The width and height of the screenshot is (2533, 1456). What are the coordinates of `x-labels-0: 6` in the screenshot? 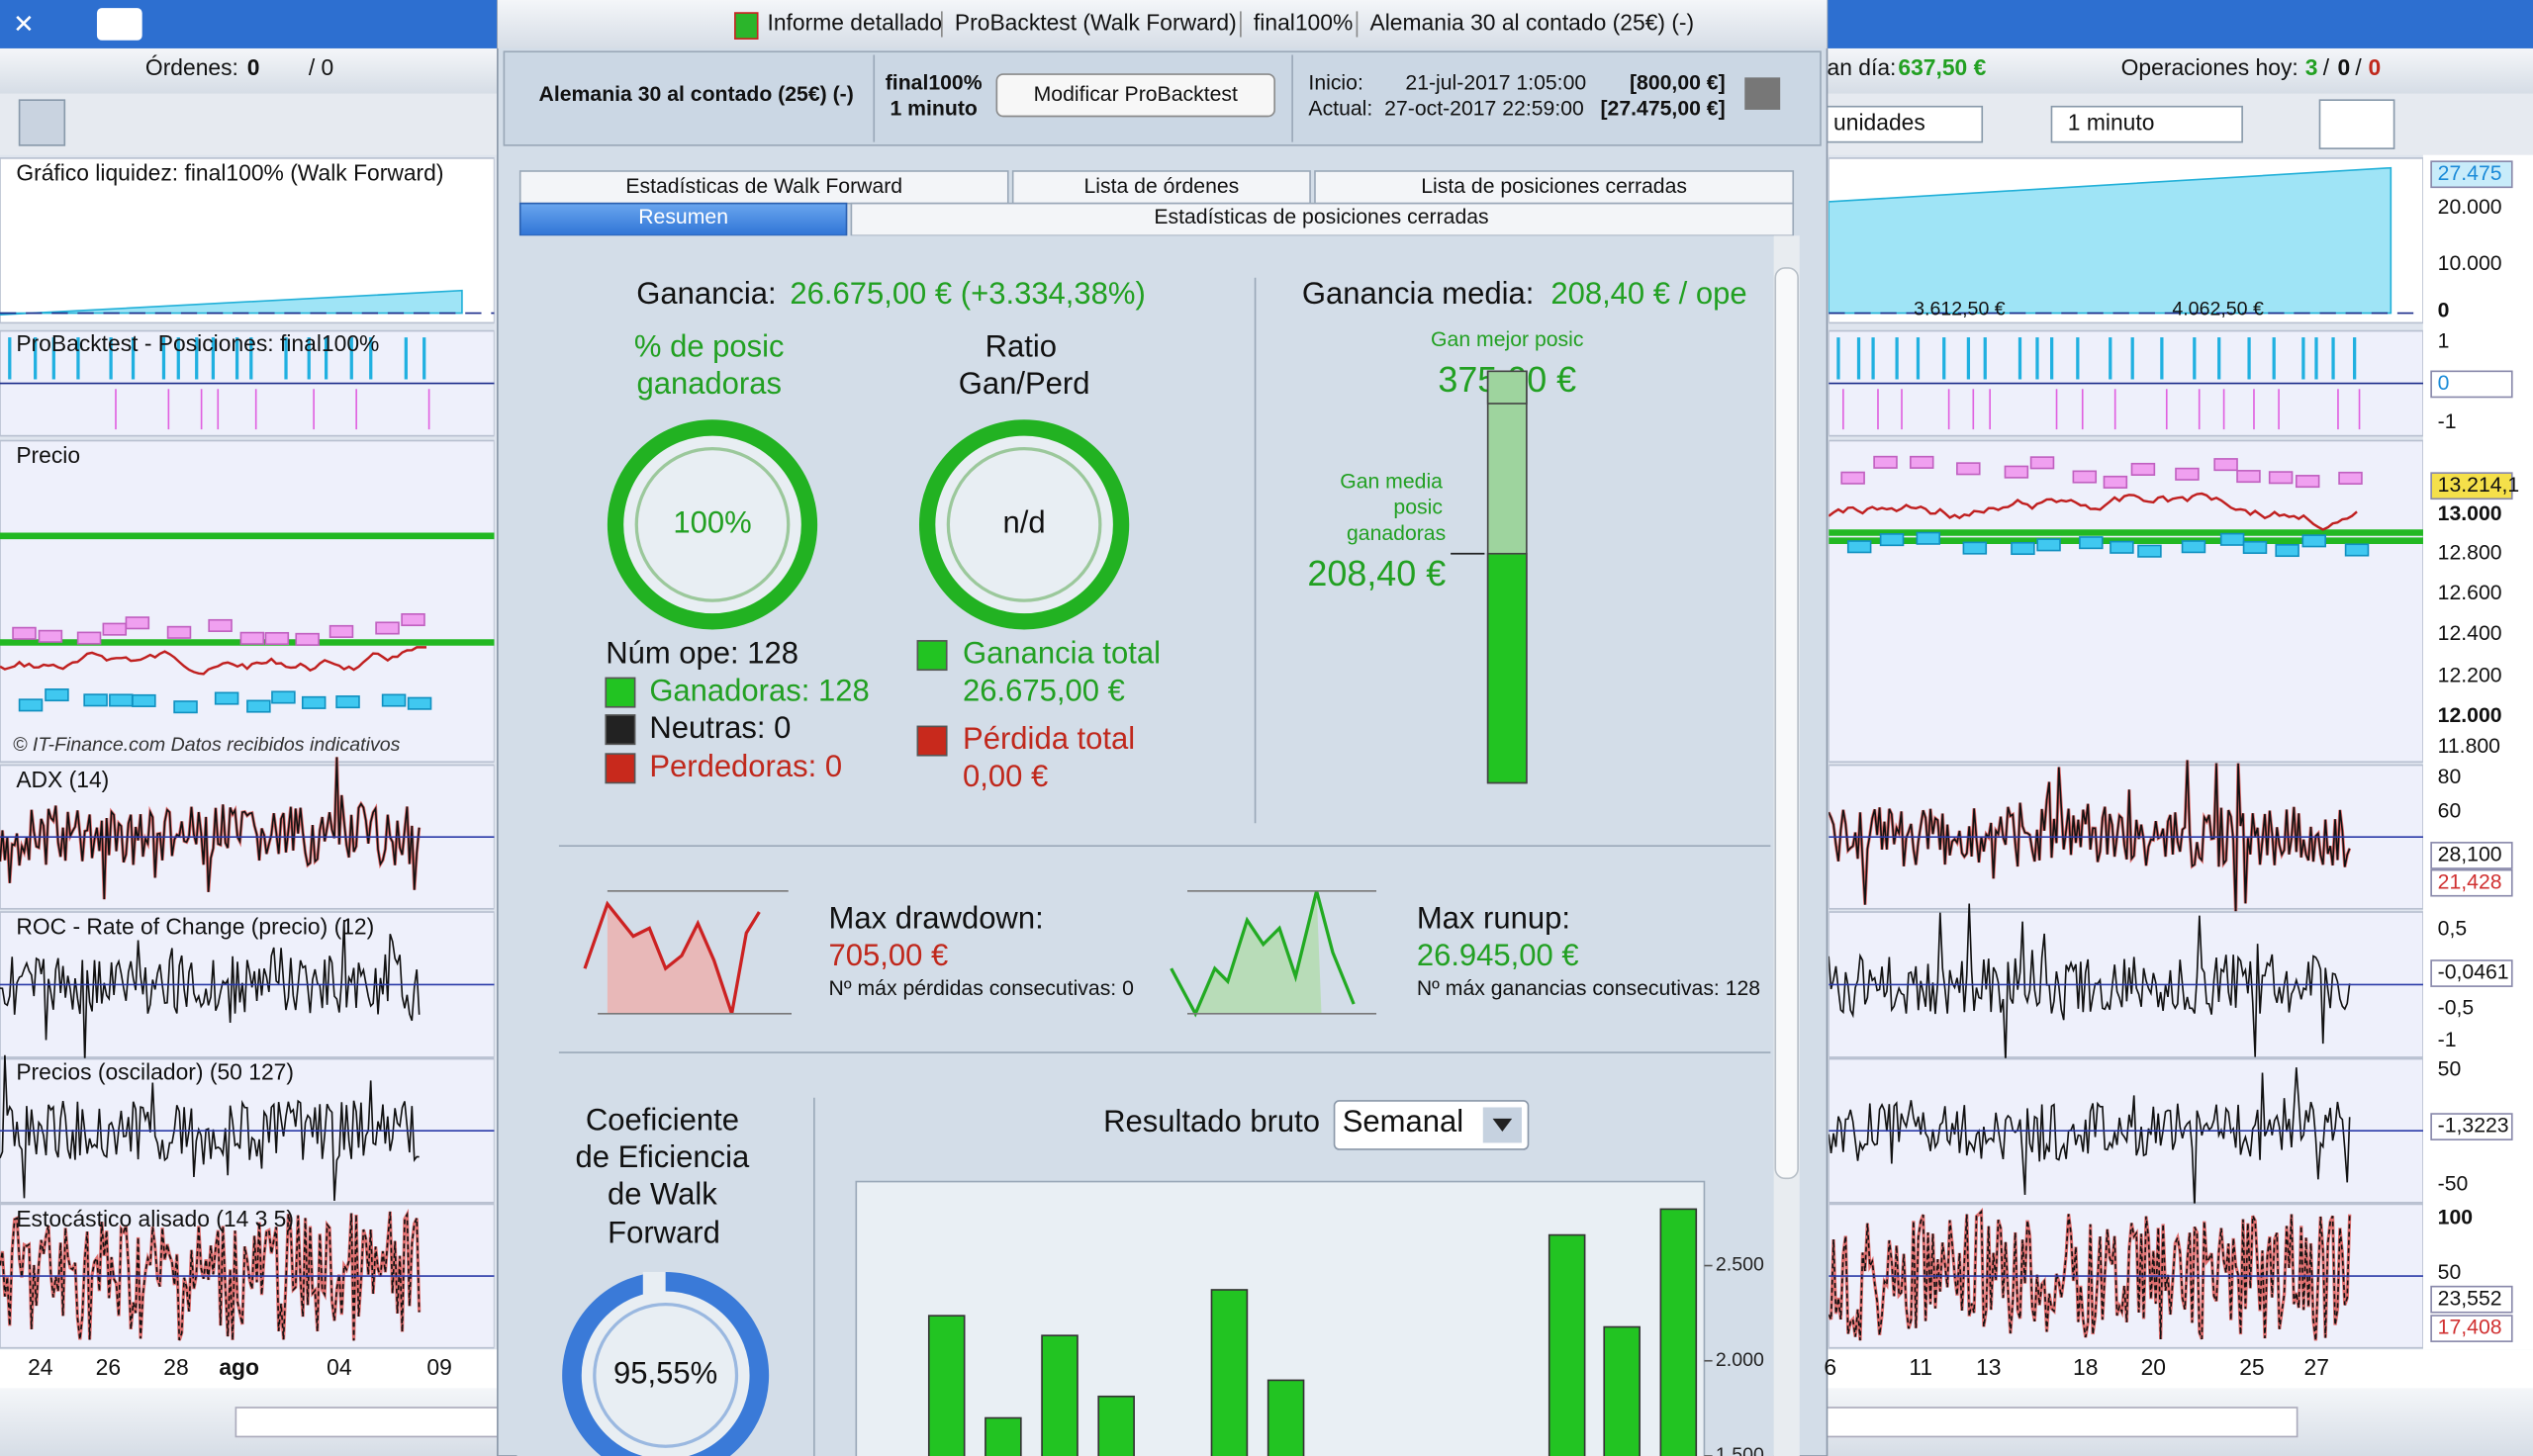 It's located at (1830, 1367).